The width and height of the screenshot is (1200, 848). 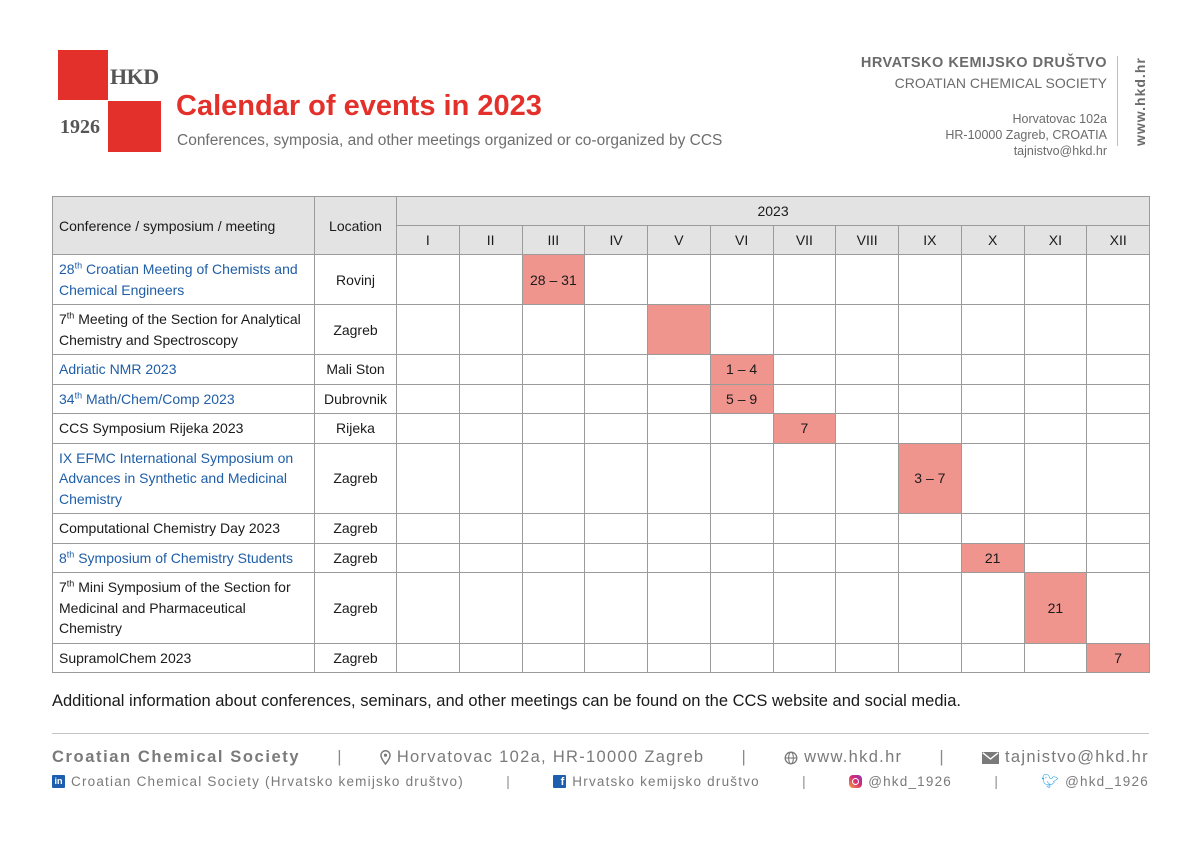 I want to click on month-header-7: VII, so click(x=804, y=240).